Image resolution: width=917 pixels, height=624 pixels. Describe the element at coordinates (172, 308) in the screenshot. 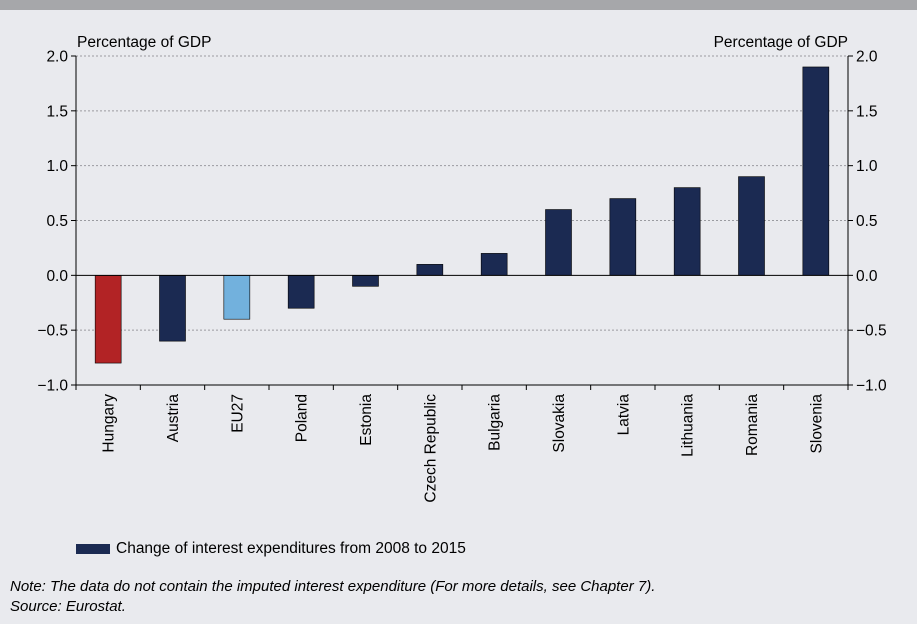

I see `bar-austria` at that location.